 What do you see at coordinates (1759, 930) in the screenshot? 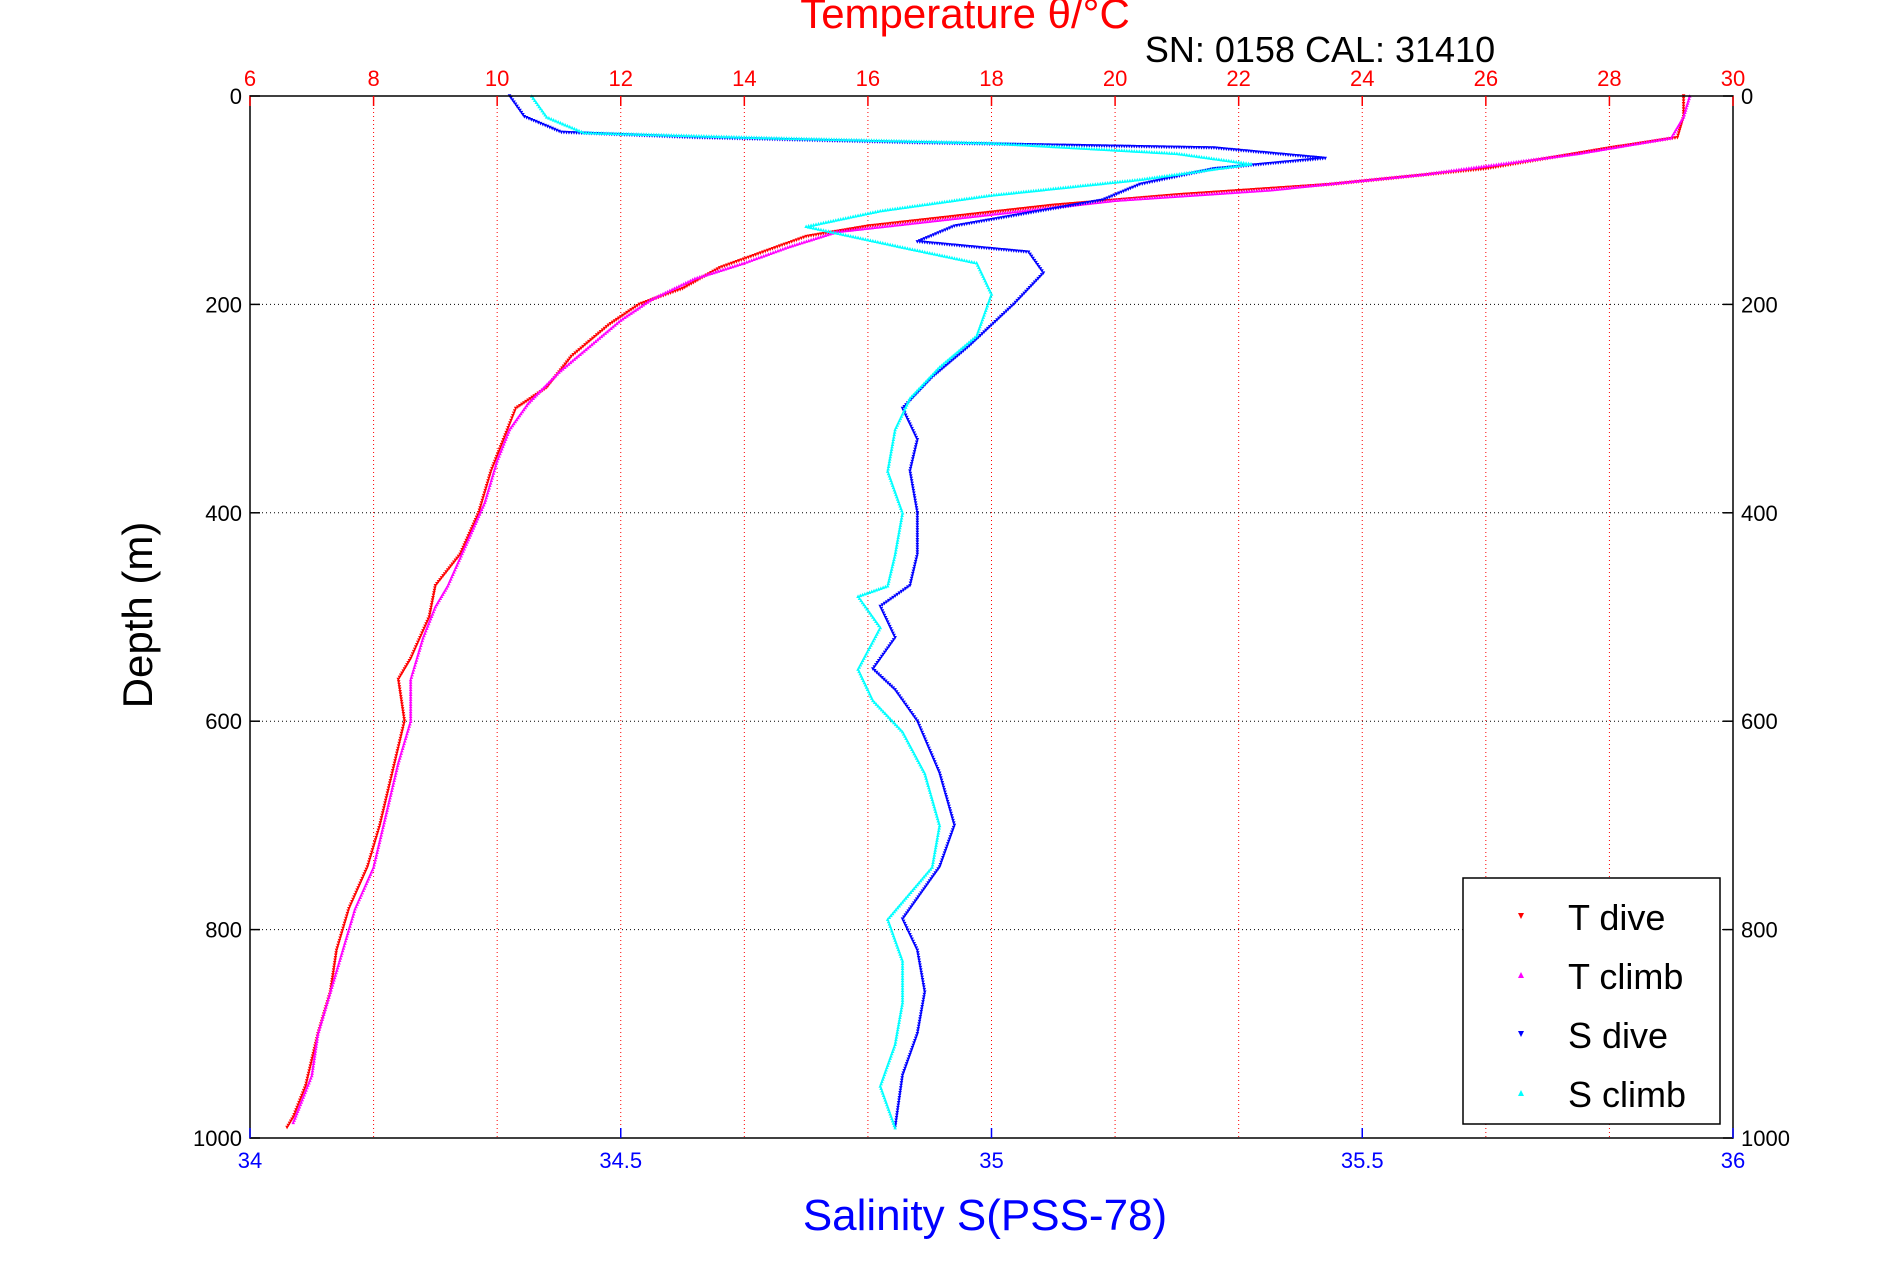
I see `depth-tick-label-right: 800` at bounding box center [1759, 930].